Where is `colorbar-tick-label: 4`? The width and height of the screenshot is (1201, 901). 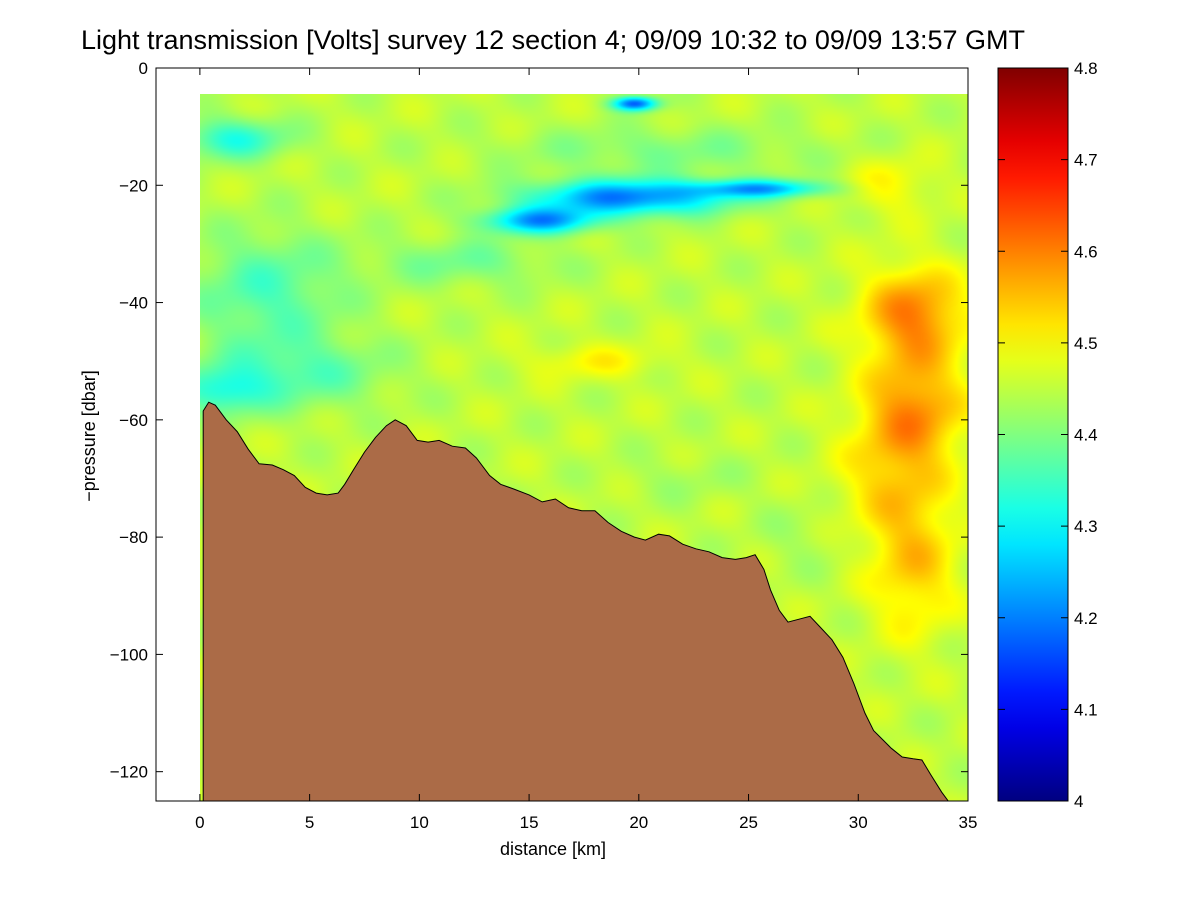 colorbar-tick-label: 4 is located at coordinates (1078, 801).